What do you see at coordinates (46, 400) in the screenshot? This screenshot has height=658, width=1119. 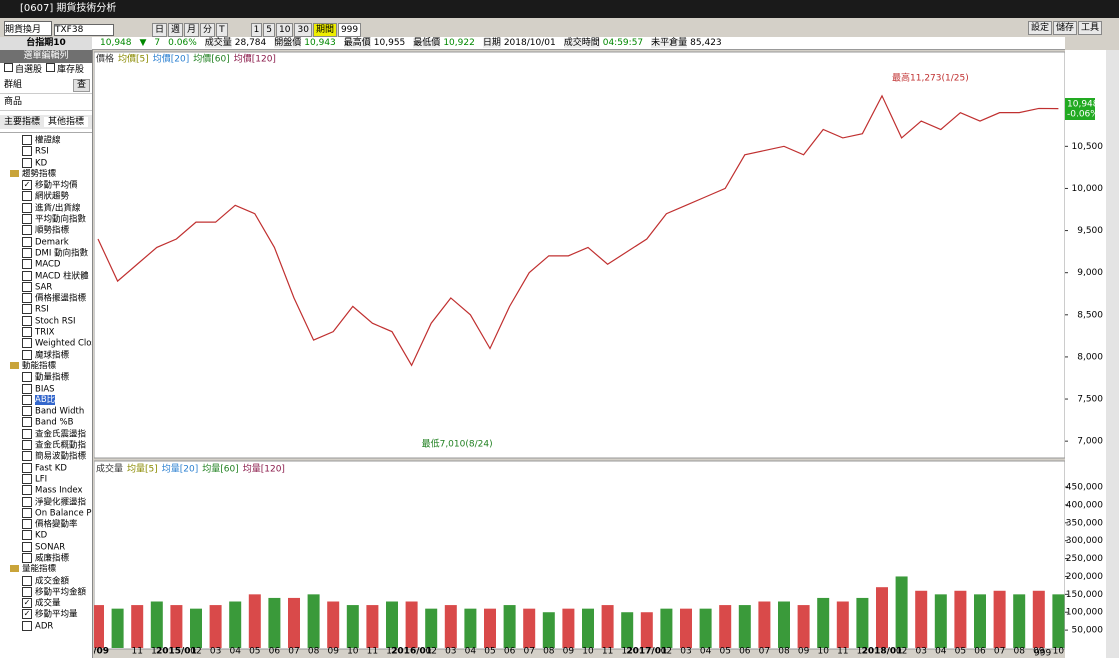 I see `indicator-item: AB比` at bounding box center [46, 400].